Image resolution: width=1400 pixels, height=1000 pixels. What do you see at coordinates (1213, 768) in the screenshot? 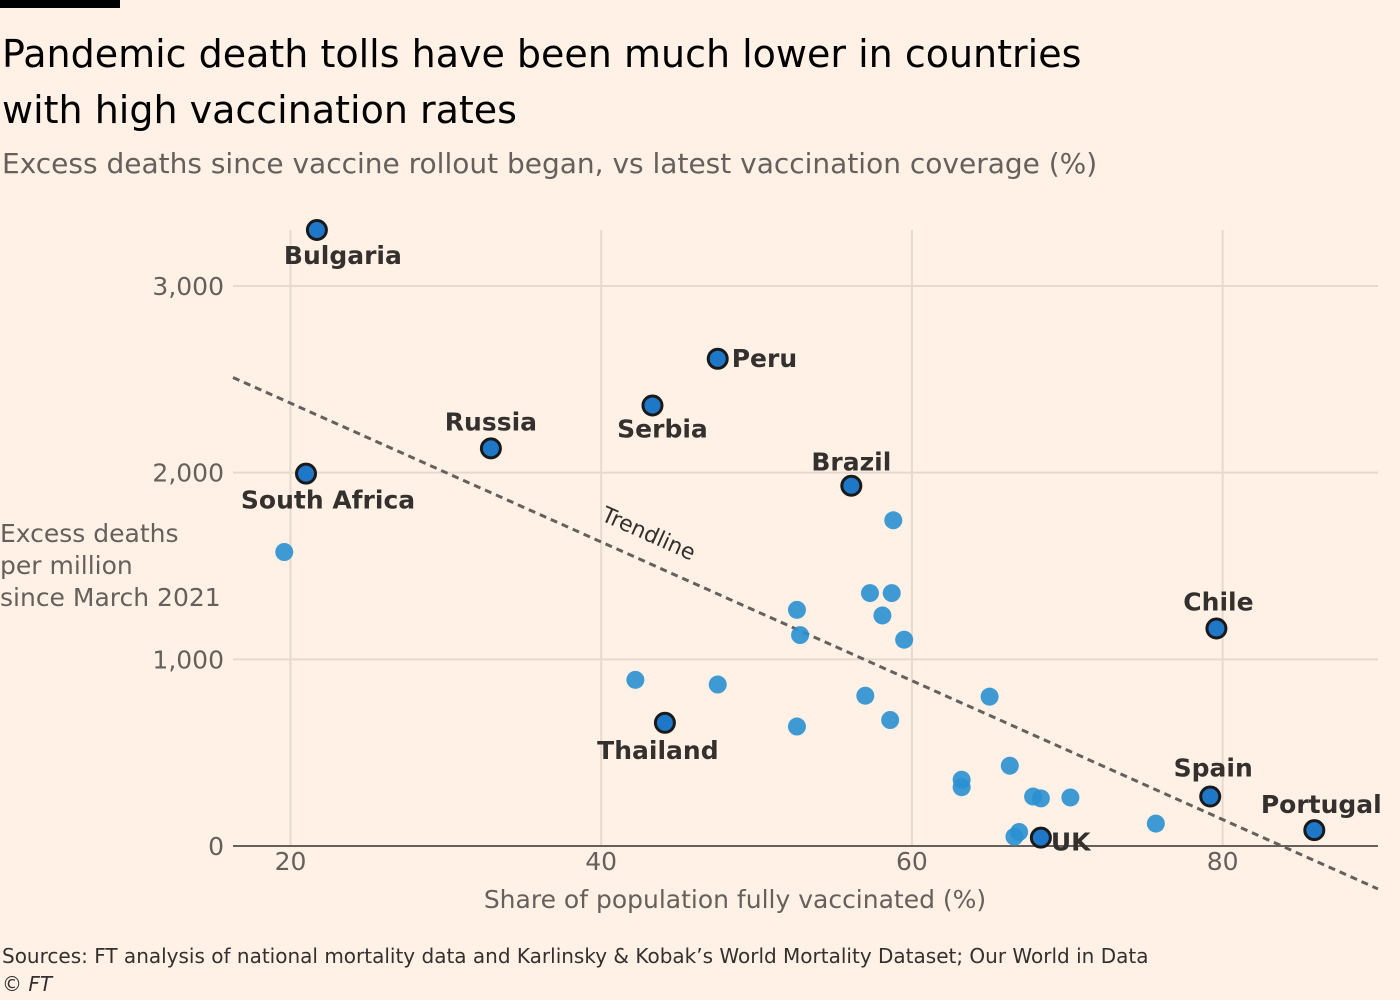
I see `point-label-spain: Spain` at bounding box center [1213, 768].